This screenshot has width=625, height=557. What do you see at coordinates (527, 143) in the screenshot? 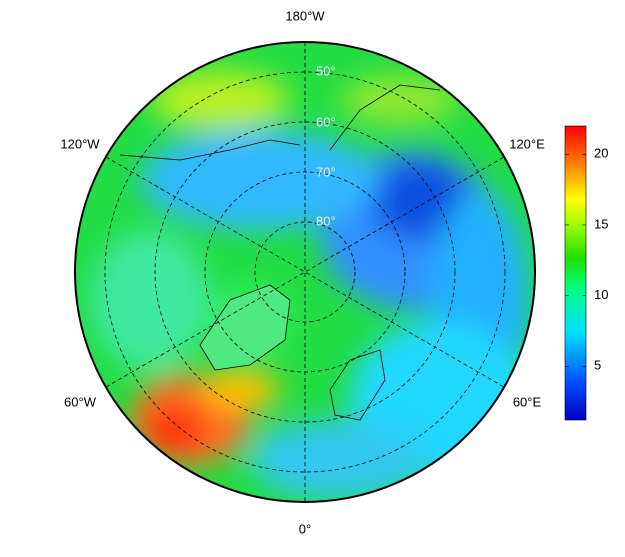
I see `meridian-label: 120°E` at bounding box center [527, 143].